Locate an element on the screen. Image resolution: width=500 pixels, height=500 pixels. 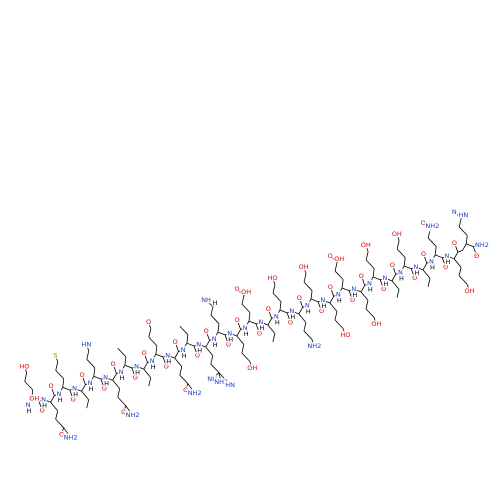
atom-label: HO is located at coordinates (345, 335).